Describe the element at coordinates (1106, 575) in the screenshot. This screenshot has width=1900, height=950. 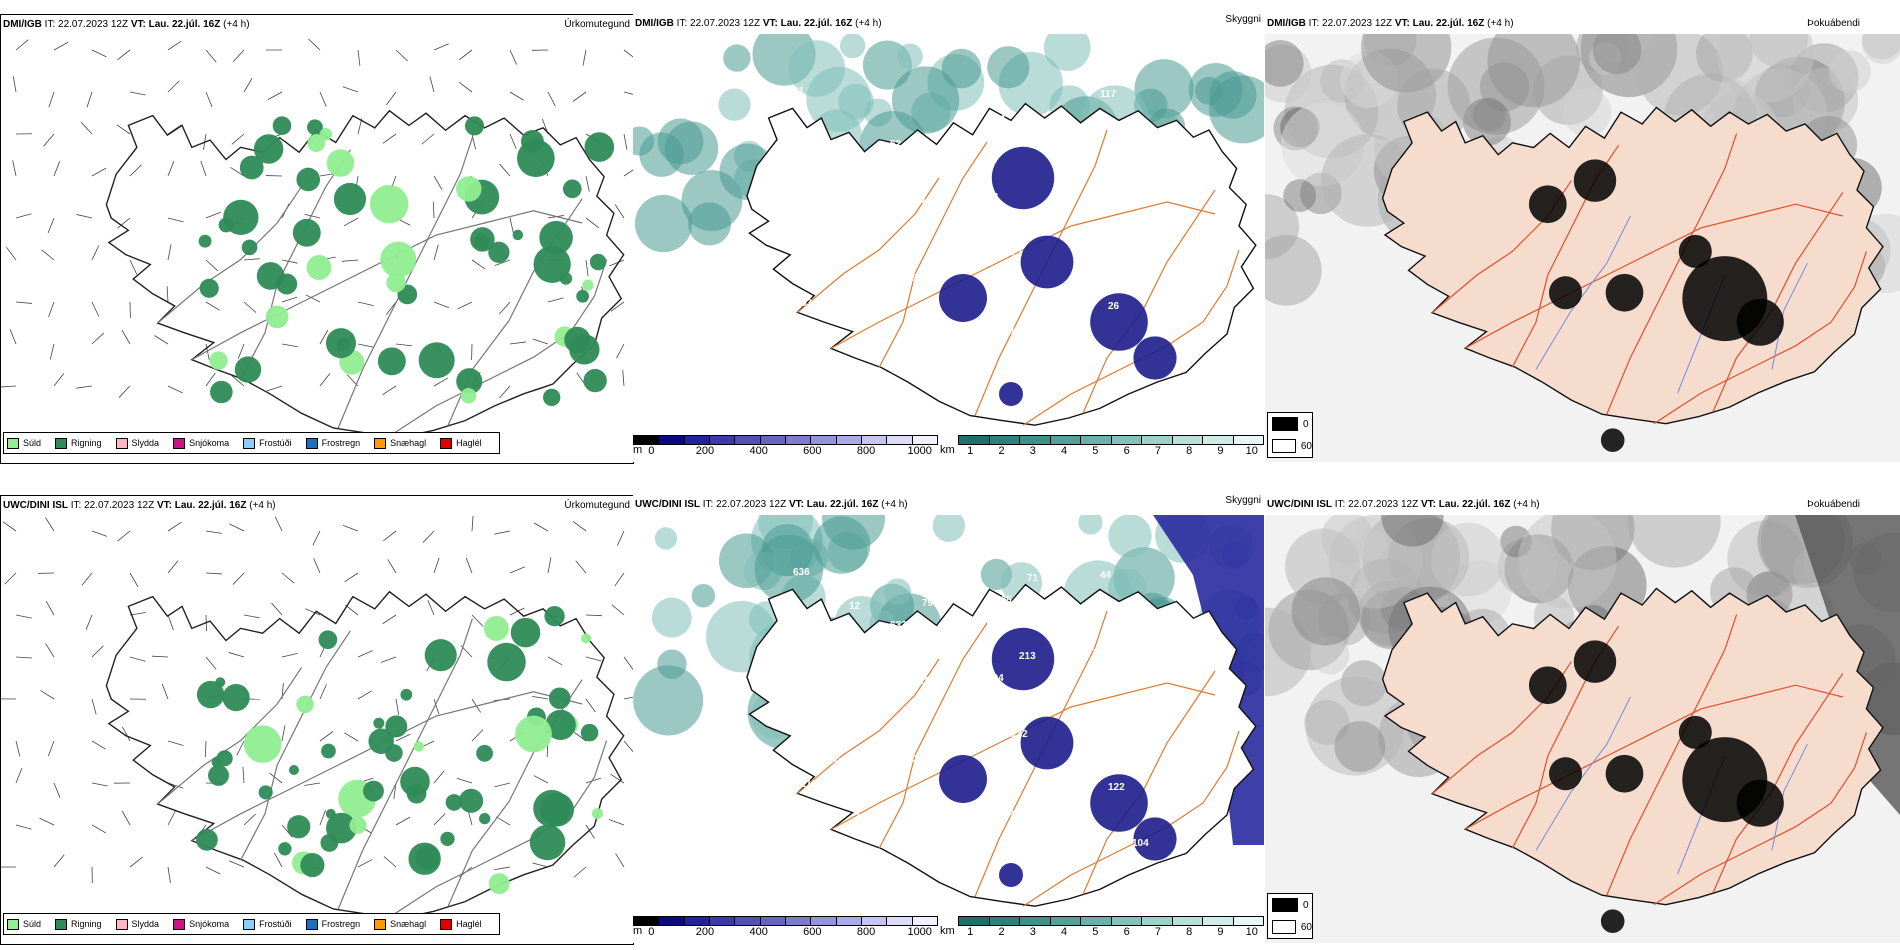
I see `visibility-value-label: 44` at that location.